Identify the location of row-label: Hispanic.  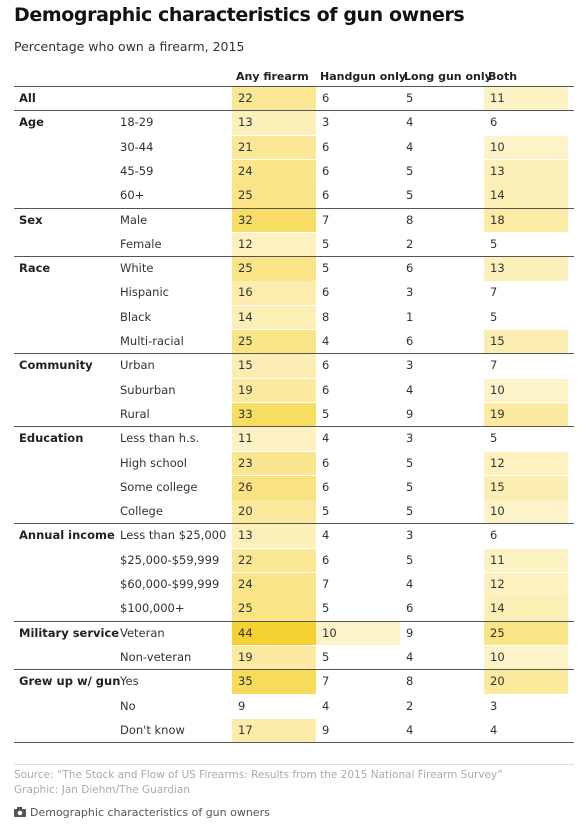
(144, 292).